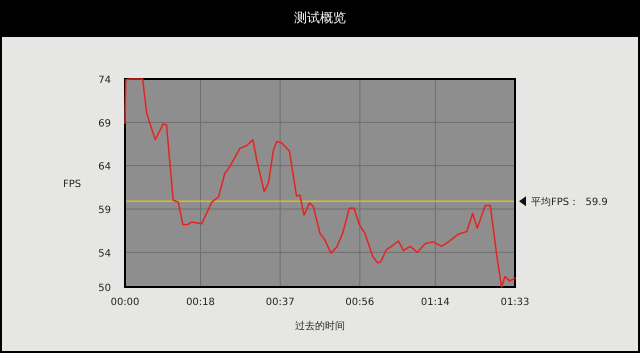 Image resolution: width=640 pixels, height=353 pixels. I want to click on x-axis-title: 过去的时间, so click(320, 326).